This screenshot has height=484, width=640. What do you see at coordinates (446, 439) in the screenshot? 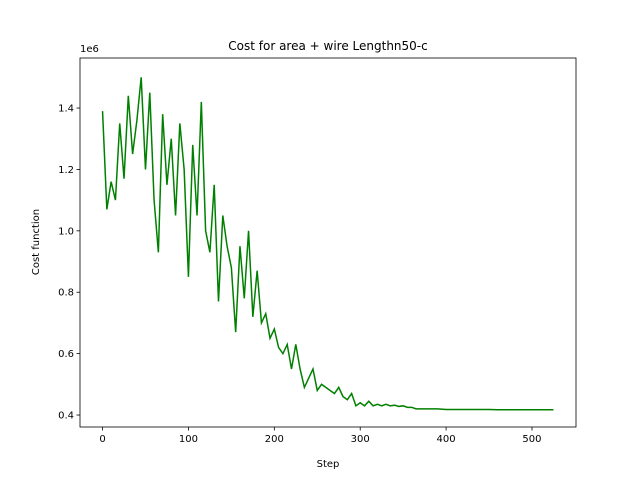
I see `x-tick-label: 400` at bounding box center [446, 439].